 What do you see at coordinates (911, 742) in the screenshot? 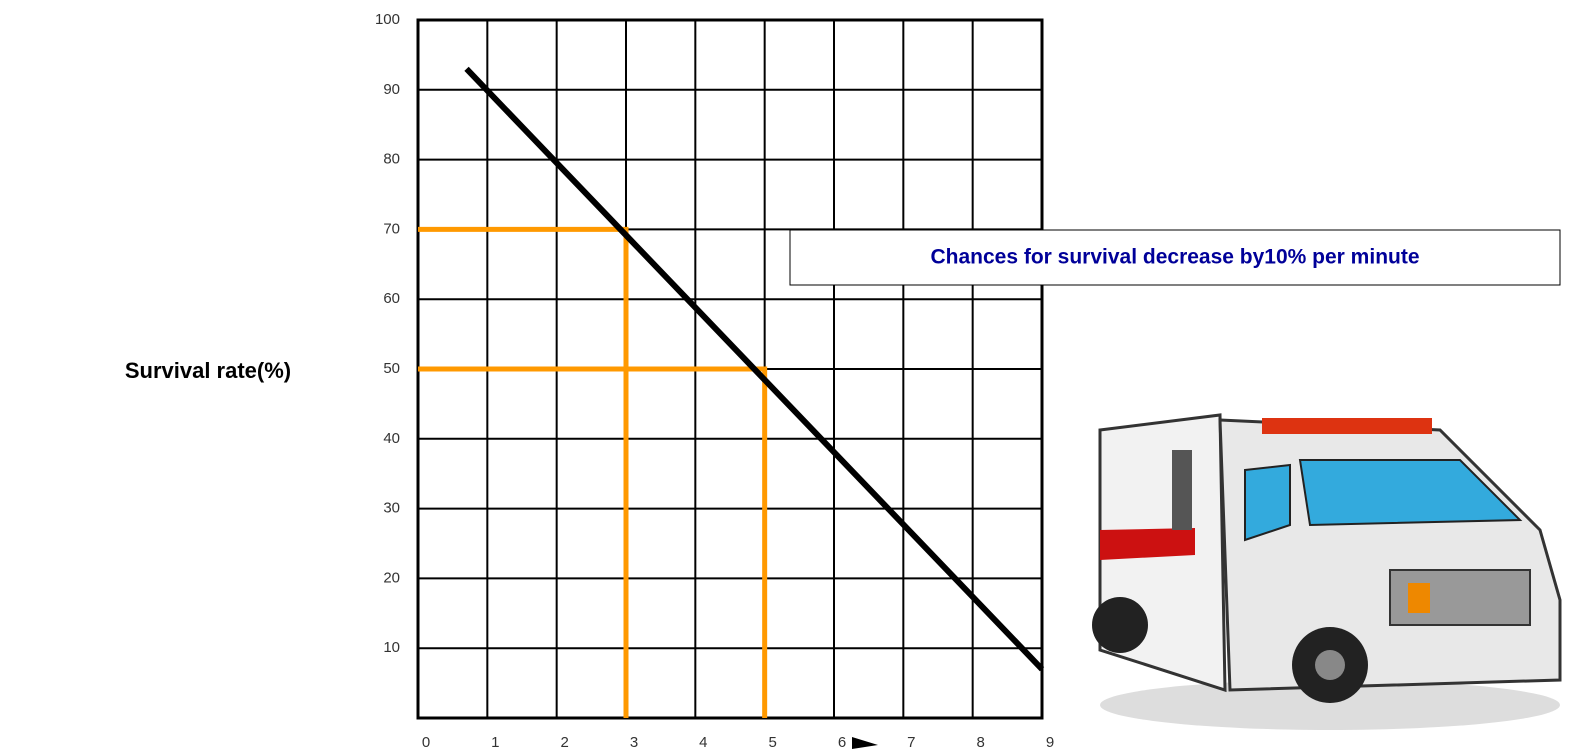
I see `x-tick-label: 7` at bounding box center [911, 742].